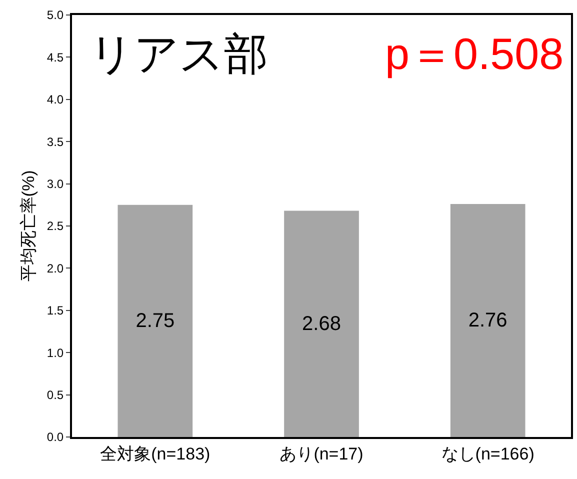  I want to click on x-tick-label: なし(n=166), so click(487, 454).